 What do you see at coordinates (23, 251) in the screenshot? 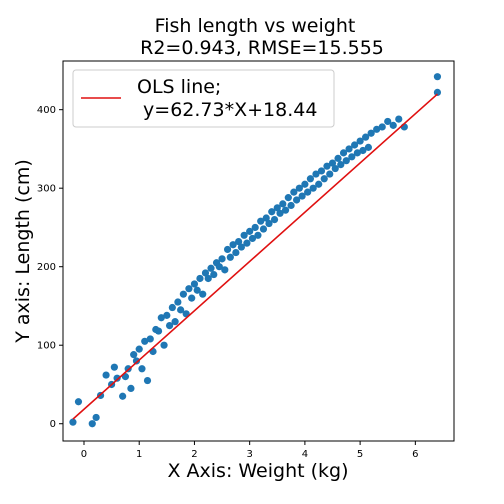
I see `y-axis-label: Y axis: Length (cm)` at bounding box center [23, 251].